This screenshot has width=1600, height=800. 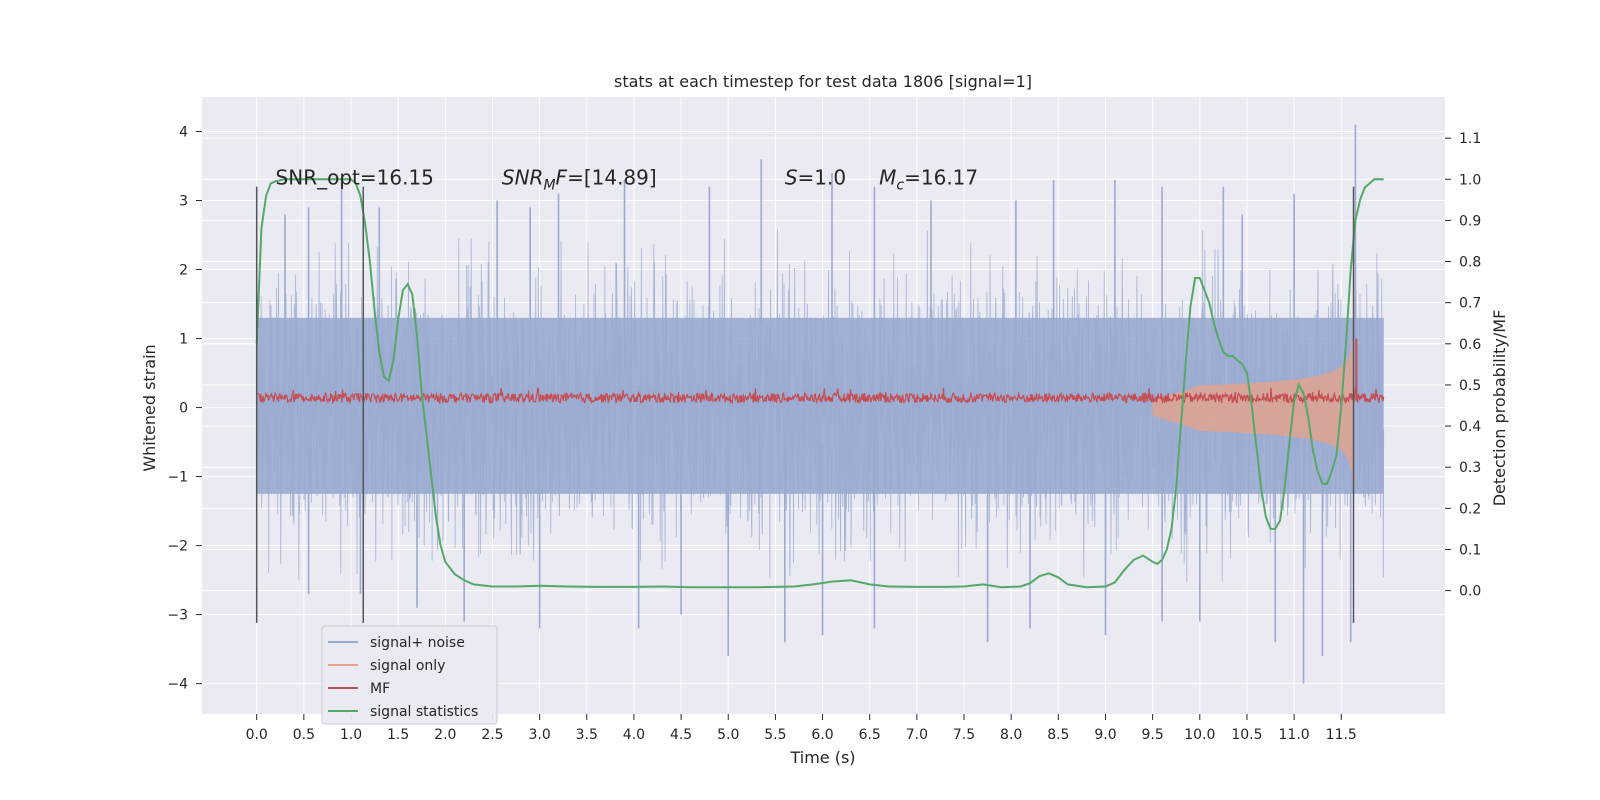 I want to click on y2-tick-label: 0.8, so click(x=1470, y=263).